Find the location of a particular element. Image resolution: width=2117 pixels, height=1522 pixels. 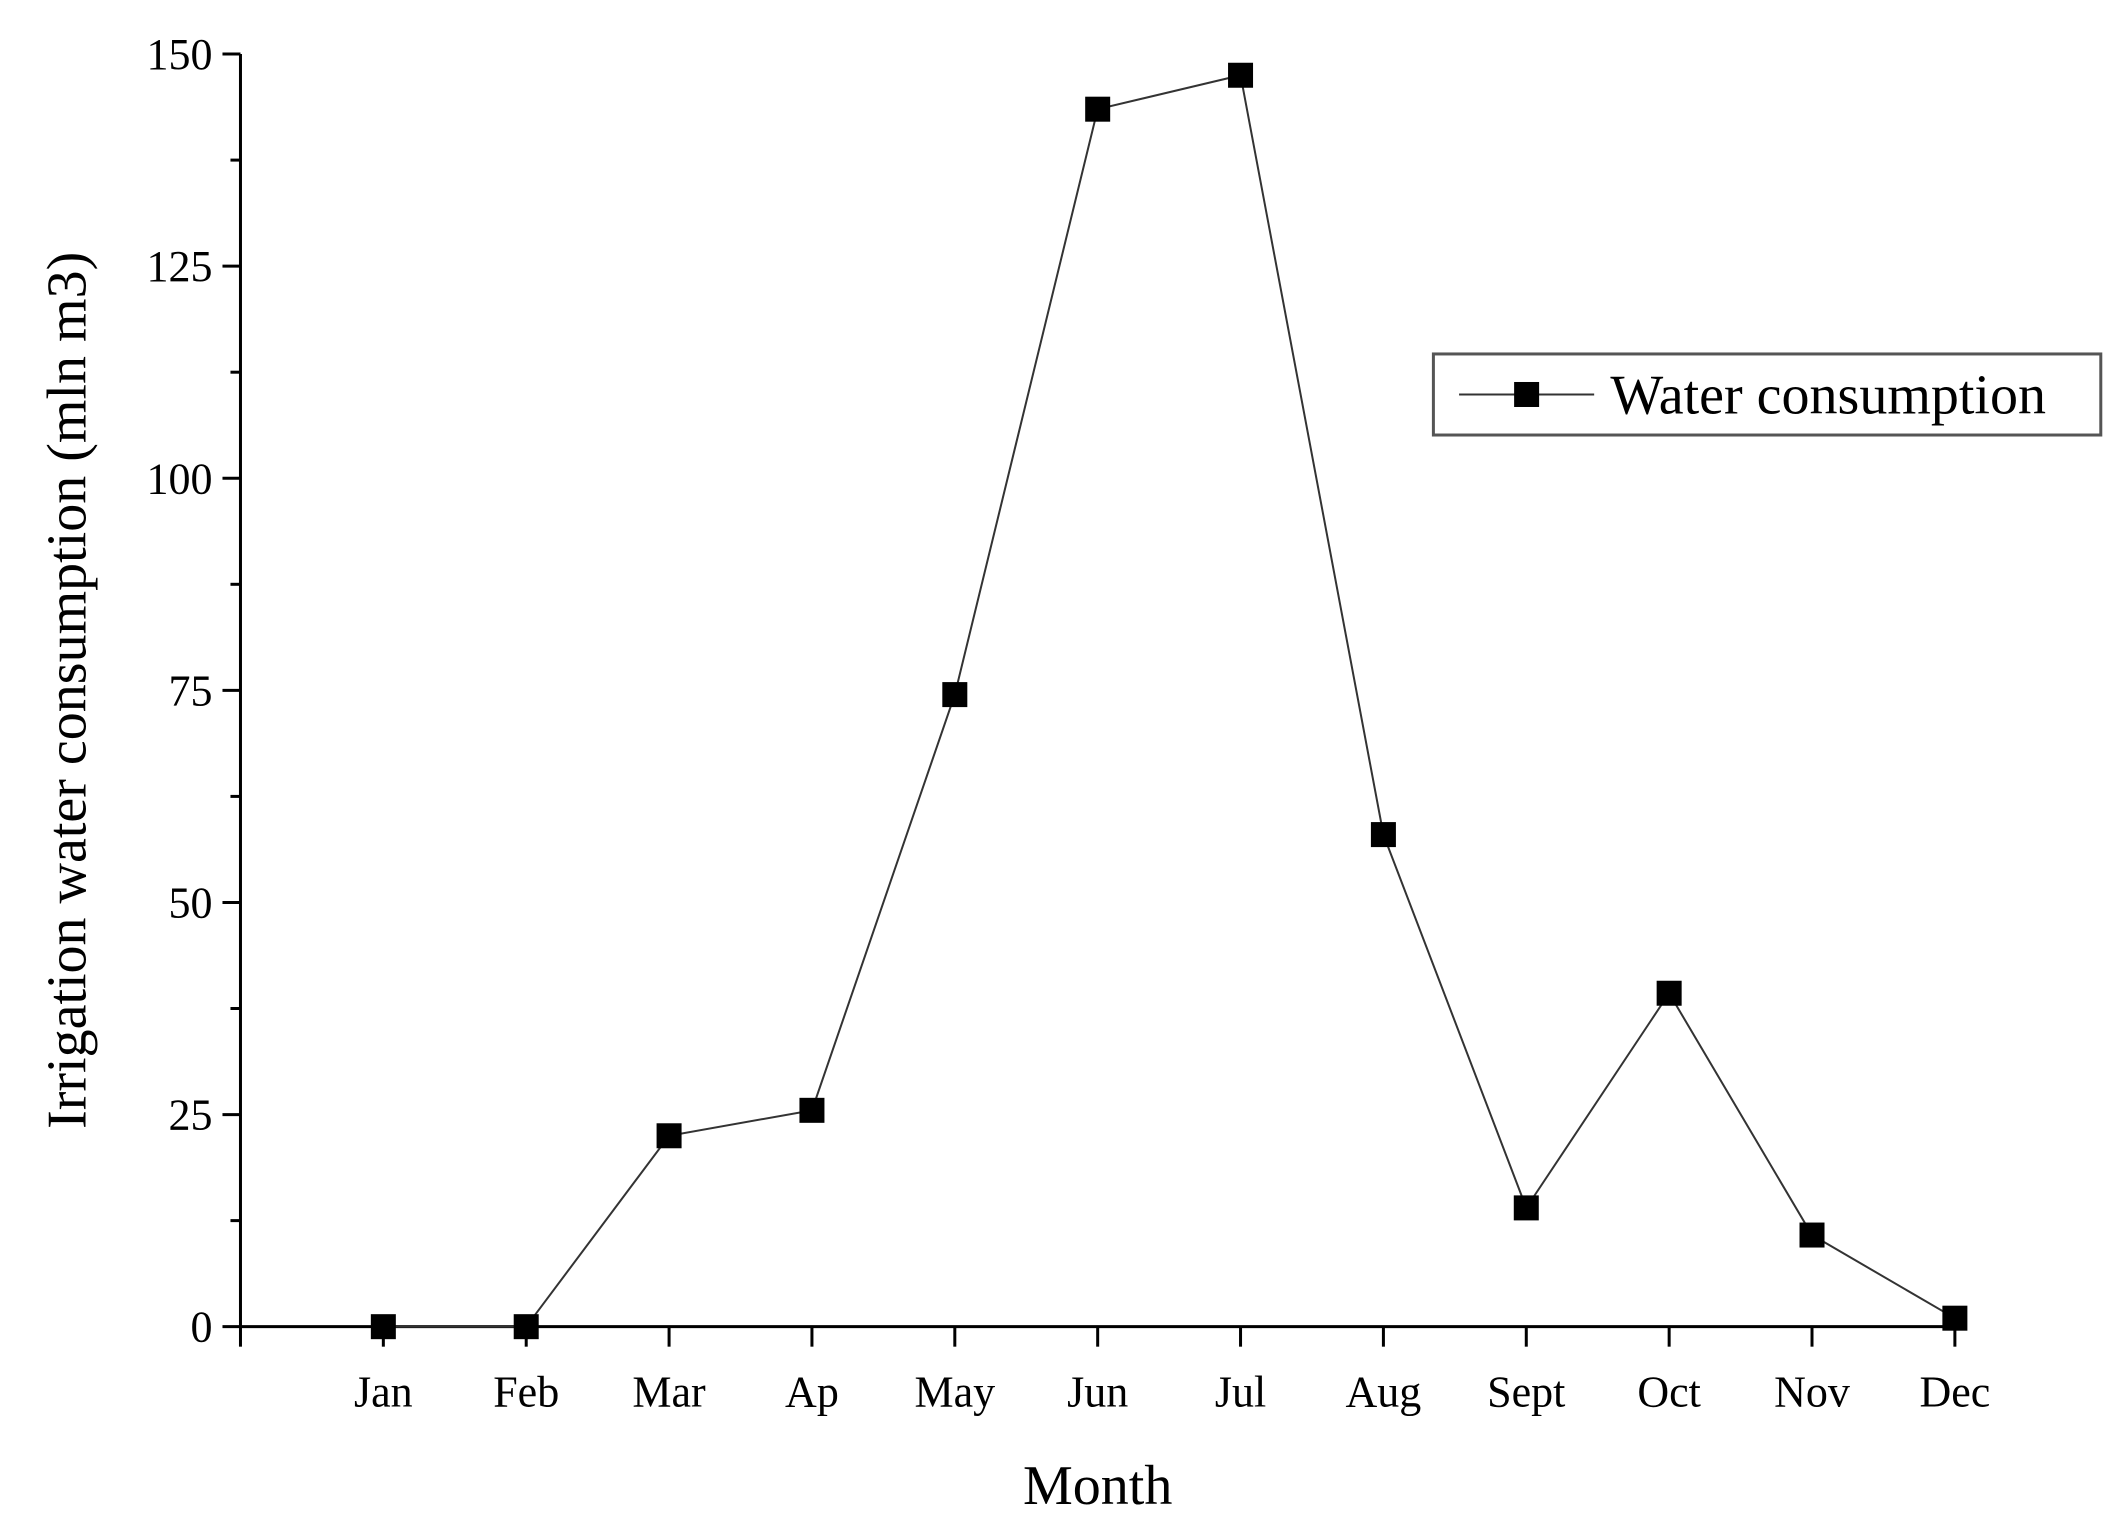

x-tick-label: May is located at coordinates (954, 1392).